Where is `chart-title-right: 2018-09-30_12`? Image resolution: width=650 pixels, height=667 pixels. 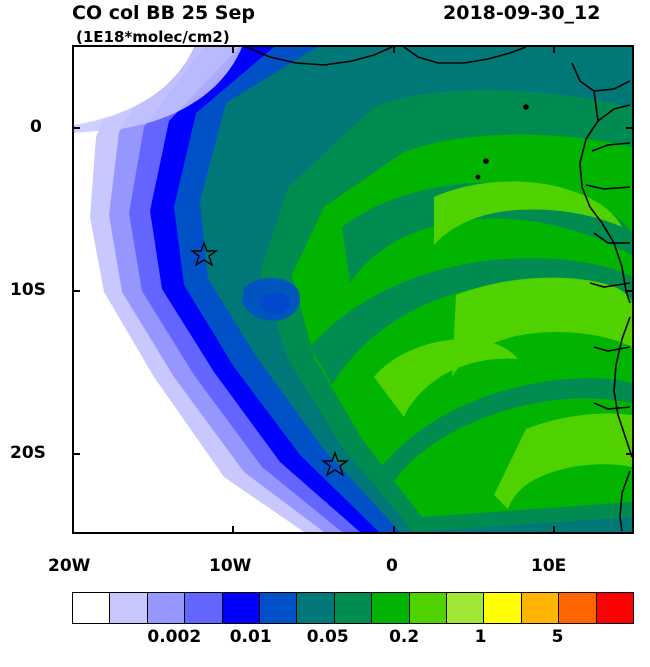 chart-title-right: 2018-09-30_12 is located at coordinates (522, 13).